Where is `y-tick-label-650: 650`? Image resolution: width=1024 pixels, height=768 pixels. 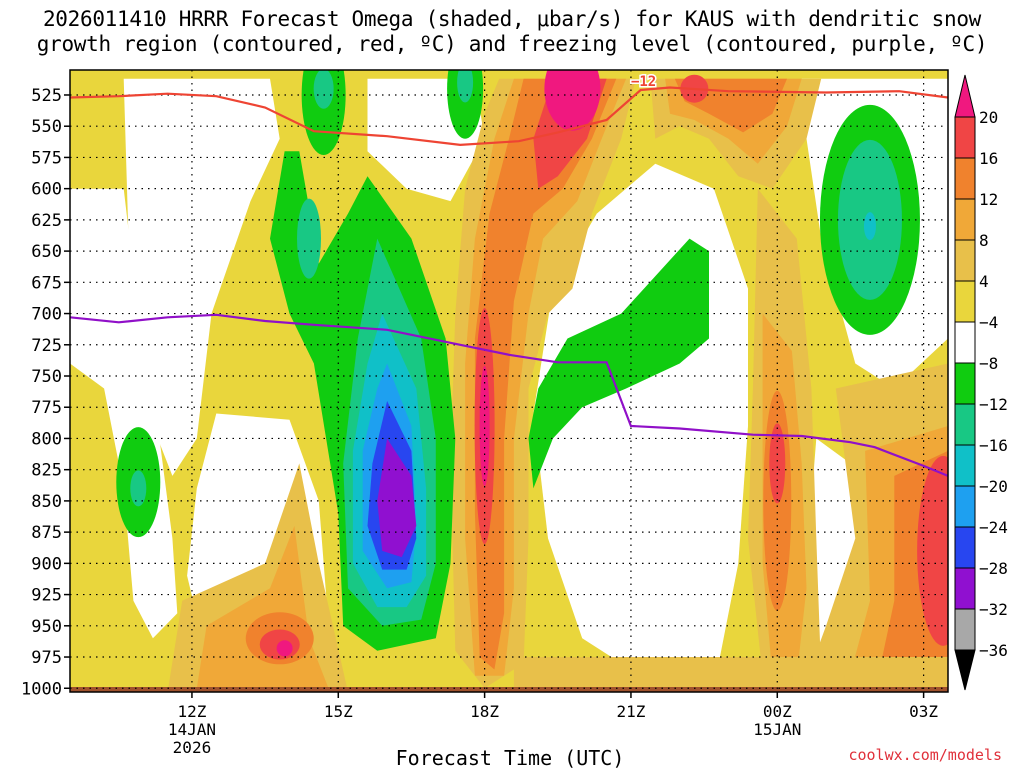 y-tick-label-650: 650 is located at coordinates (46, 252).